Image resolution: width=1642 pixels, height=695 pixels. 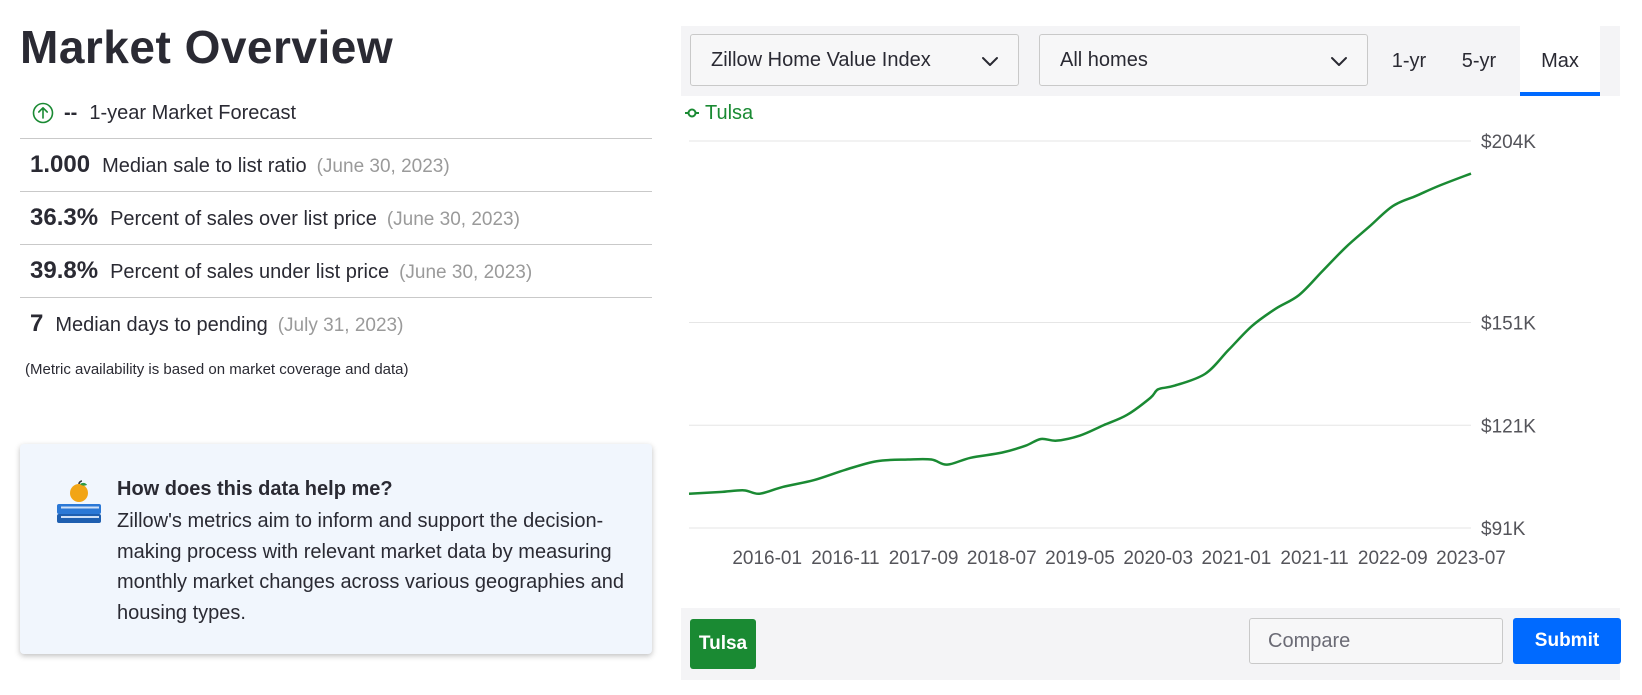 I want to click on metric-label: Median days to pending, so click(x=161, y=325).